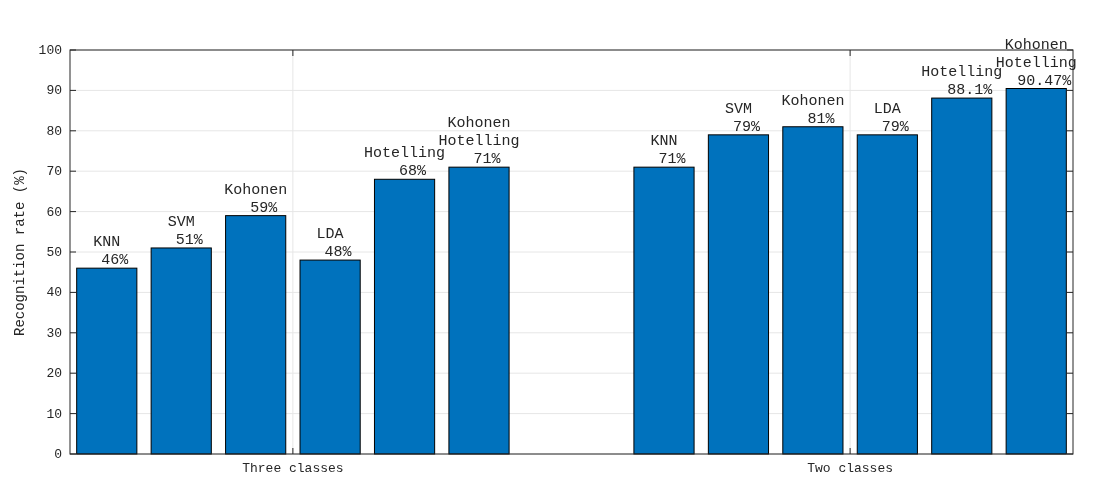 This screenshot has height=482, width=1117. I want to click on data-label: 48%, so click(338, 253).